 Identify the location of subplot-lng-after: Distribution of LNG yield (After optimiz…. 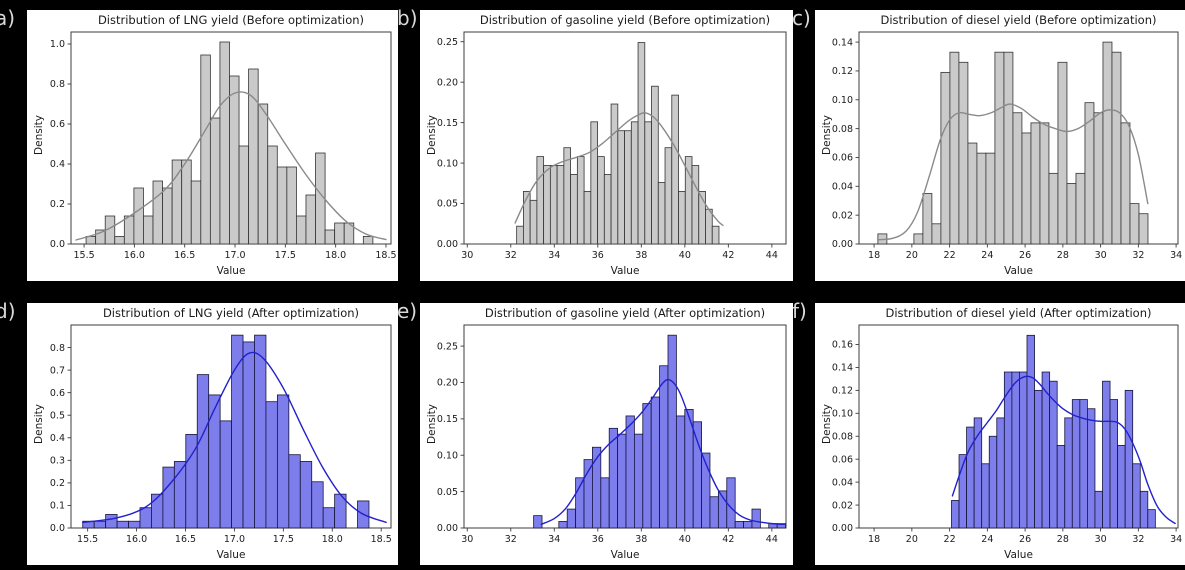
(212, 434).